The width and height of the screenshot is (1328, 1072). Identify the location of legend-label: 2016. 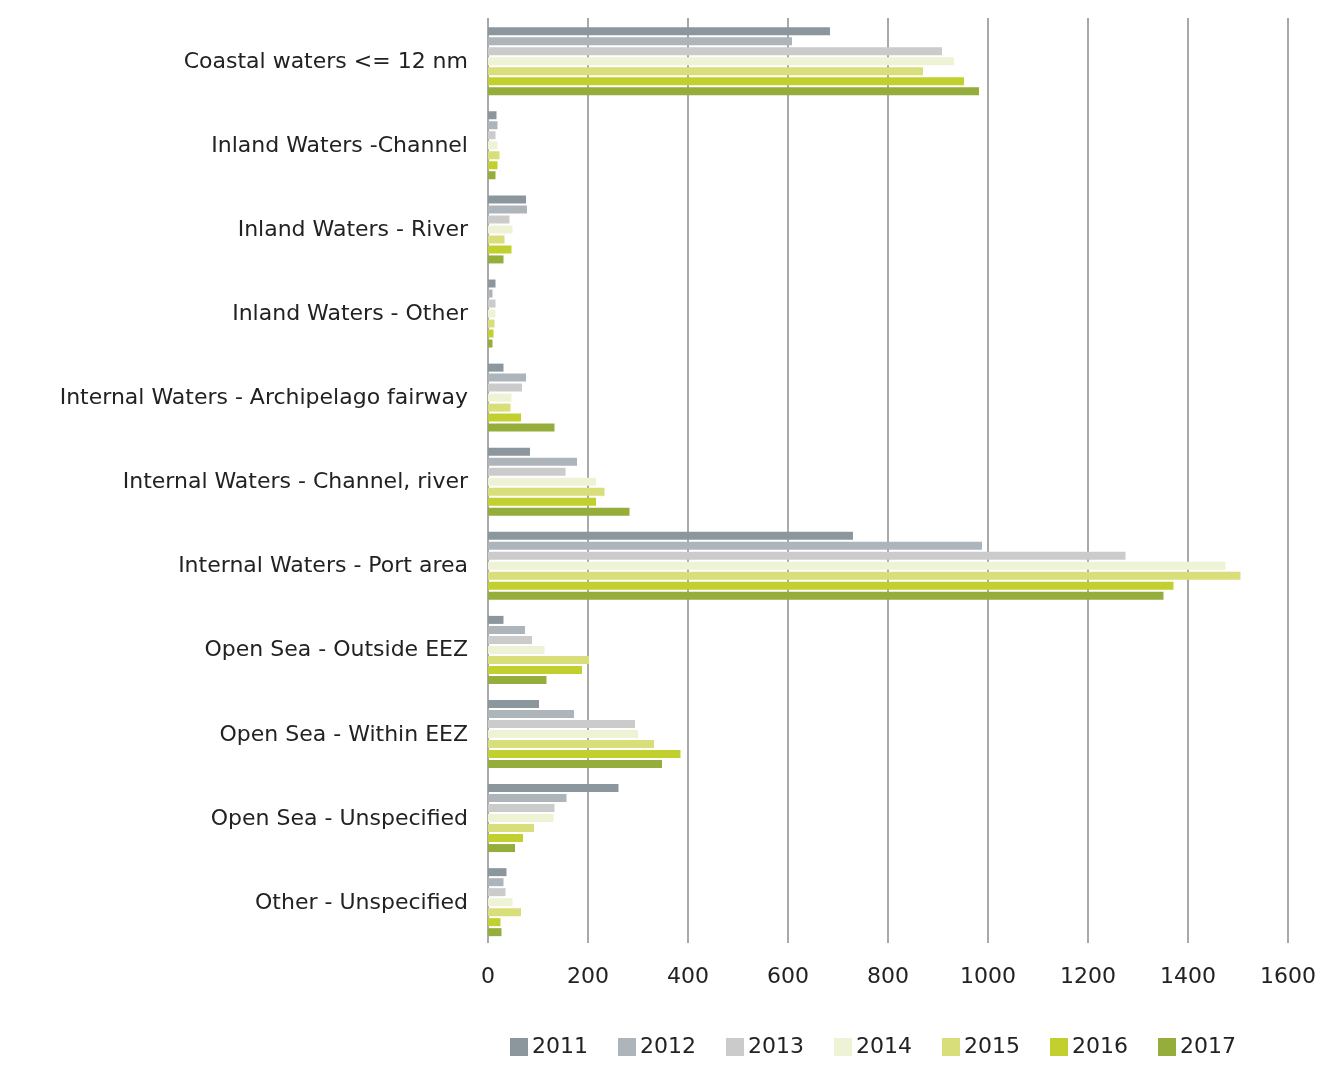
(1100, 1045).